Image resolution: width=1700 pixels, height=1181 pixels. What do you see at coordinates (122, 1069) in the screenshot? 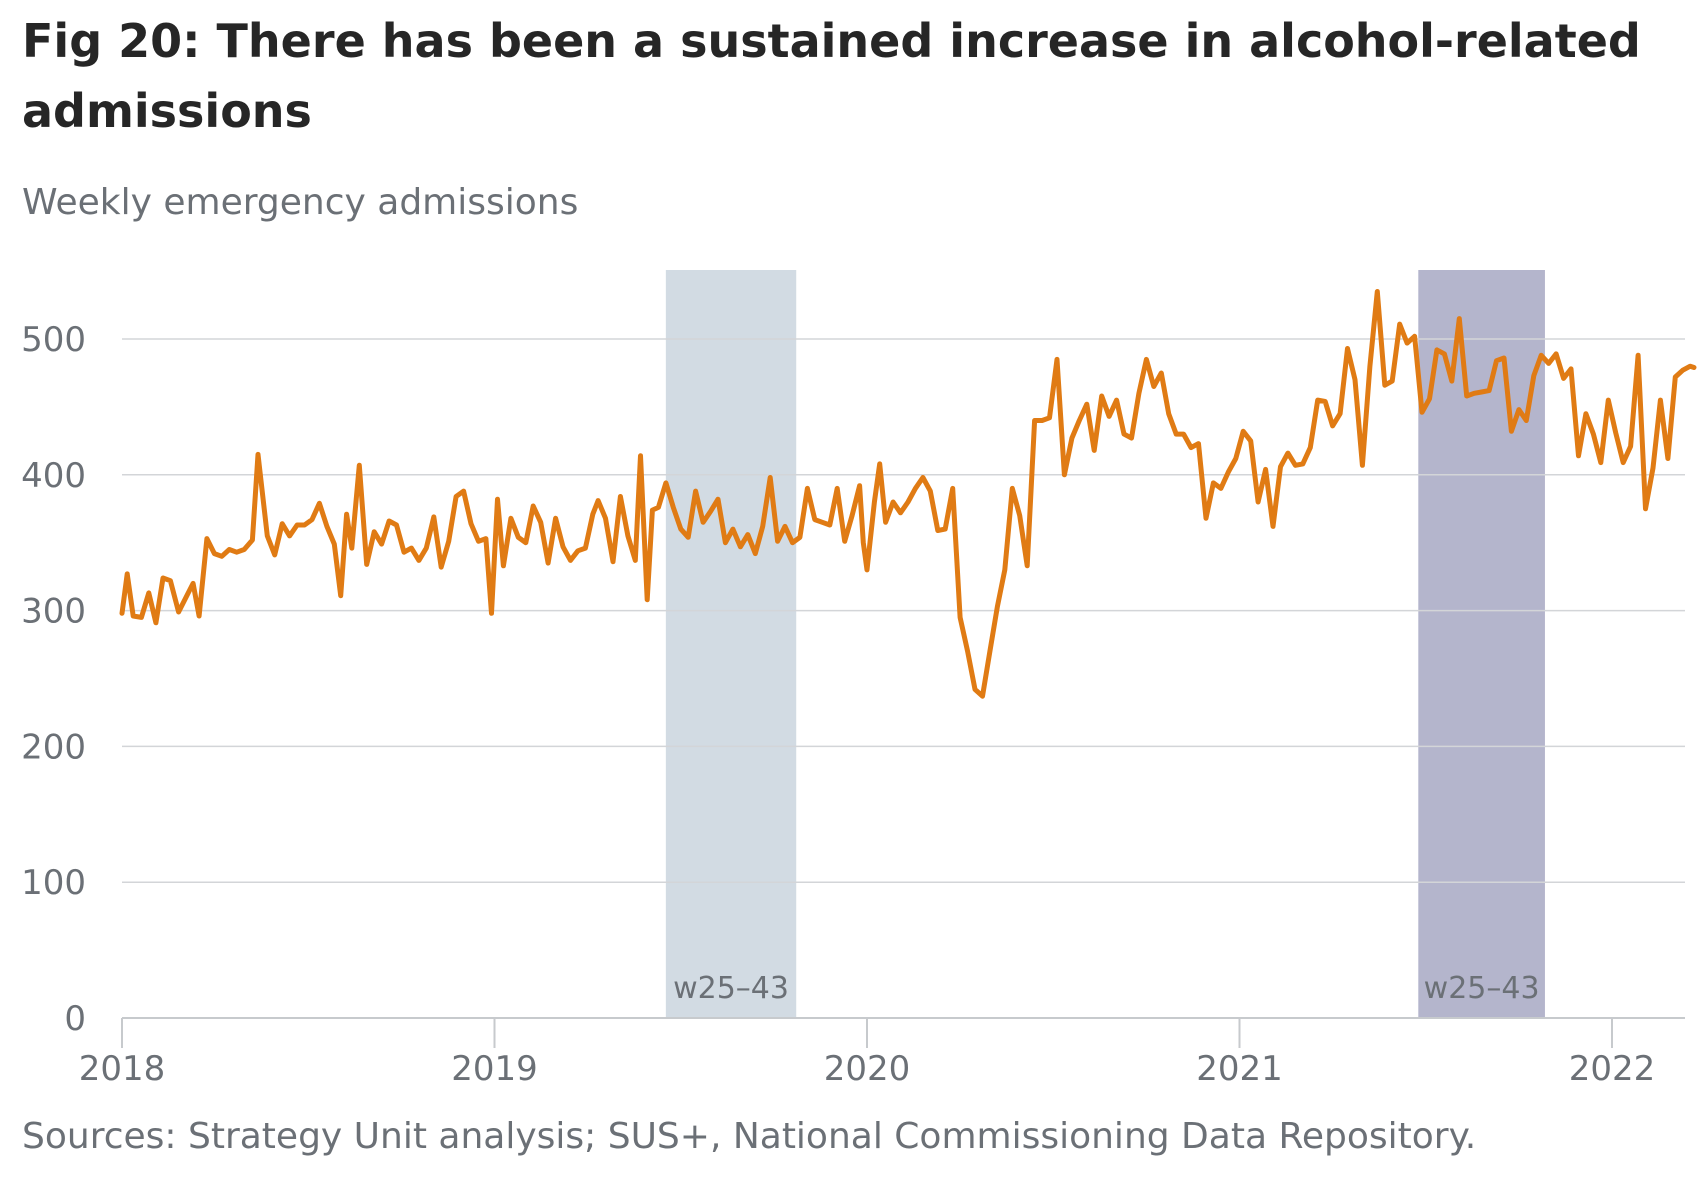
I see `x-tick-label: 2018` at bounding box center [122, 1069].